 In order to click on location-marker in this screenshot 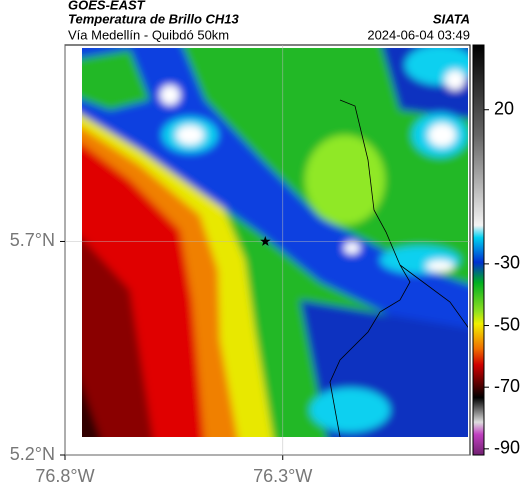, I will do `click(265, 241)`.